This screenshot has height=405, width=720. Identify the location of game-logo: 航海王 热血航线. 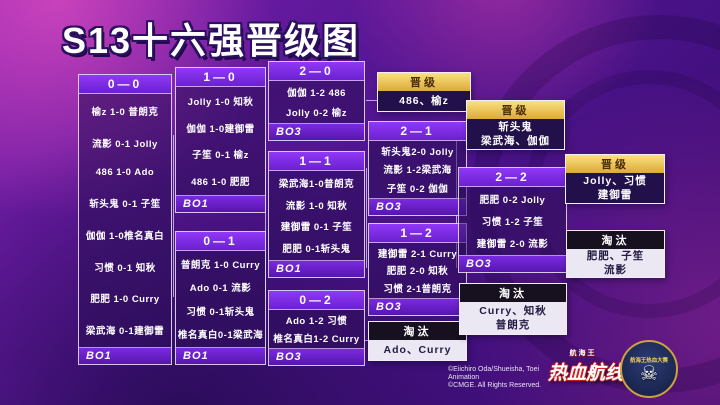
(586, 366).